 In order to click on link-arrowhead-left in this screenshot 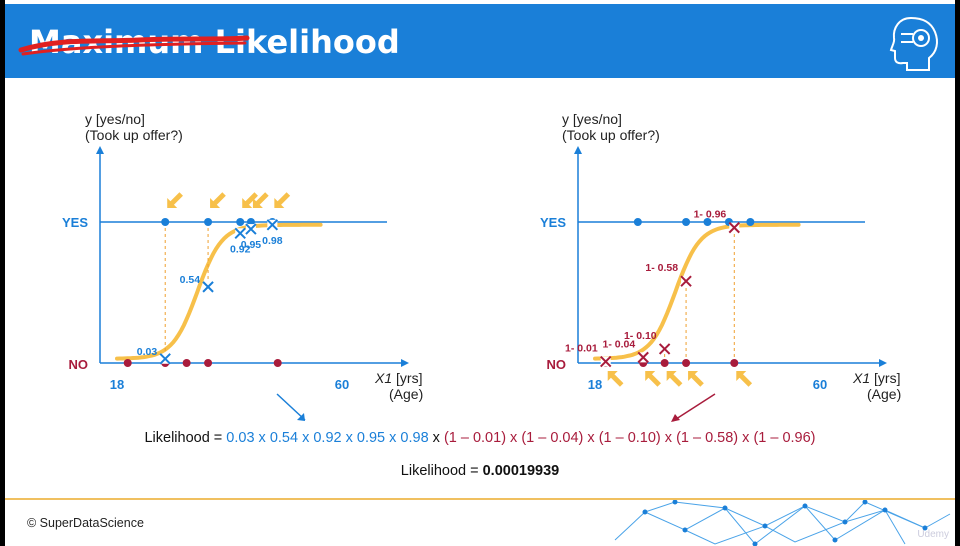, I will do `click(301, 417)`.